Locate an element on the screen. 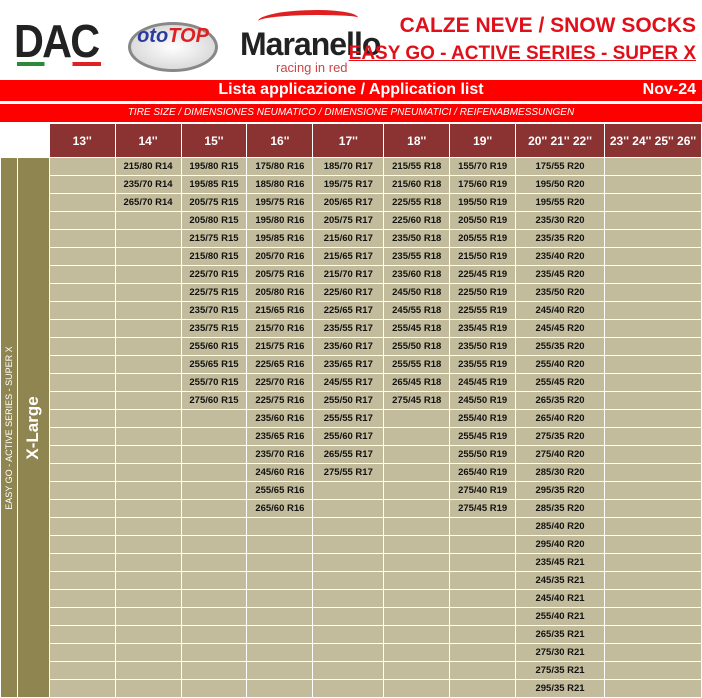 This screenshot has width=702, height=698. size-label: X-Large is located at coordinates (33, 427).